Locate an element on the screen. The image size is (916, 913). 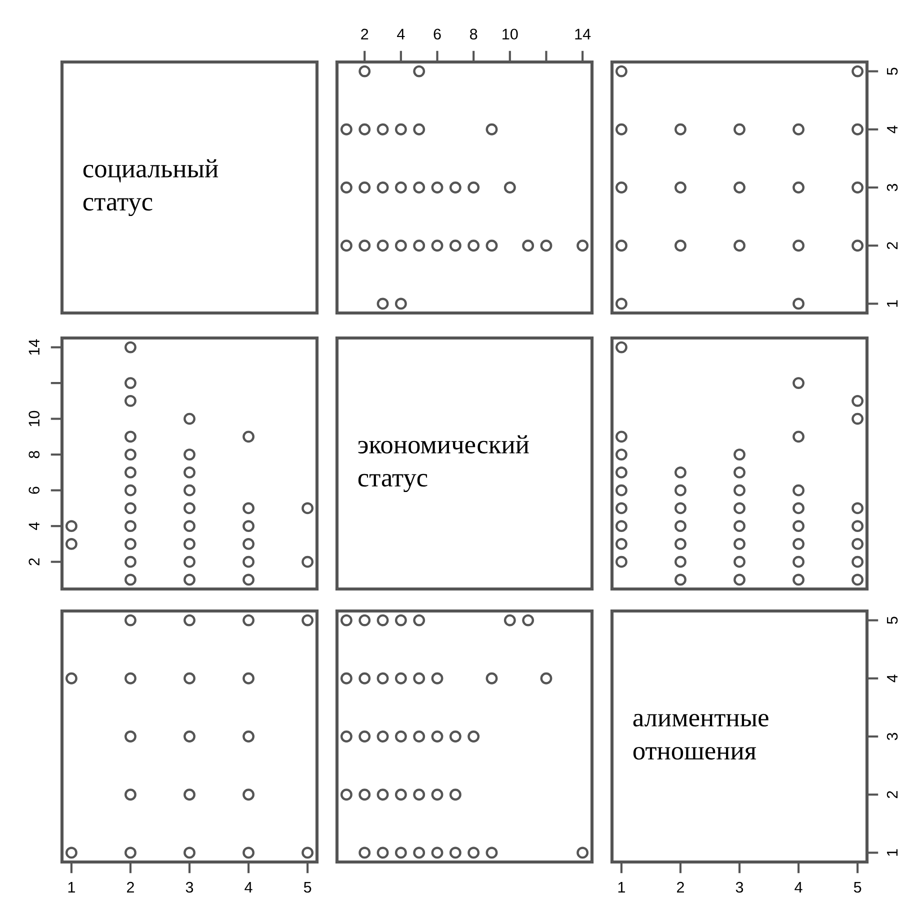
x-tick-label: 5 is located at coordinates (858, 887).